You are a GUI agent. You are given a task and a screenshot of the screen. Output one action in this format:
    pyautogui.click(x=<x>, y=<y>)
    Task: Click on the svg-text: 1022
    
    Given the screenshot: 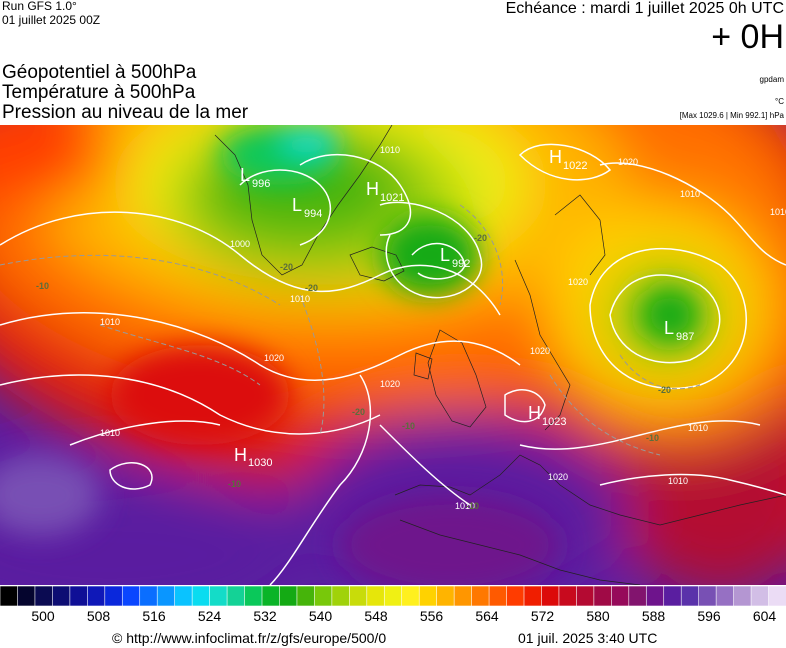 What is the action you would take?
    pyautogui.click(x=575, y=166)
    